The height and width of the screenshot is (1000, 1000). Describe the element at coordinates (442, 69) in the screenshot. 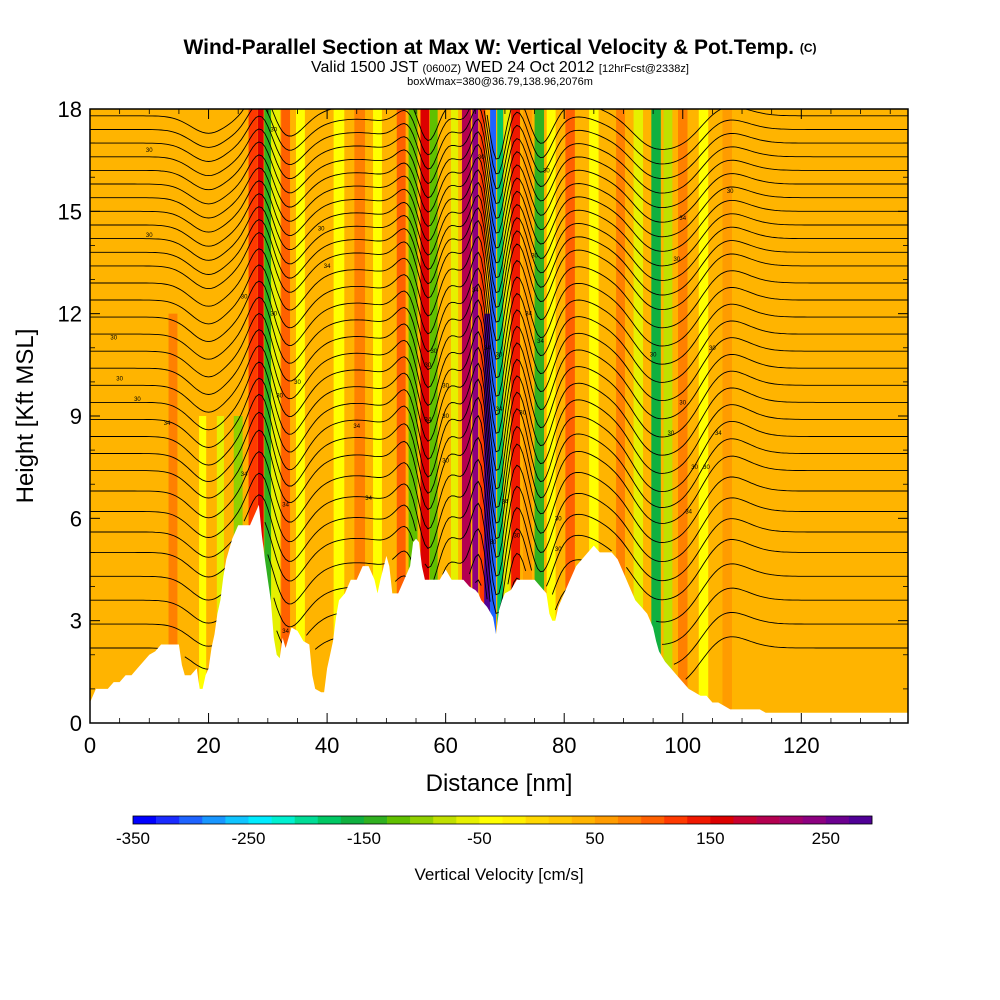

I see `valid-time-utc: (0600Z)` at that location.